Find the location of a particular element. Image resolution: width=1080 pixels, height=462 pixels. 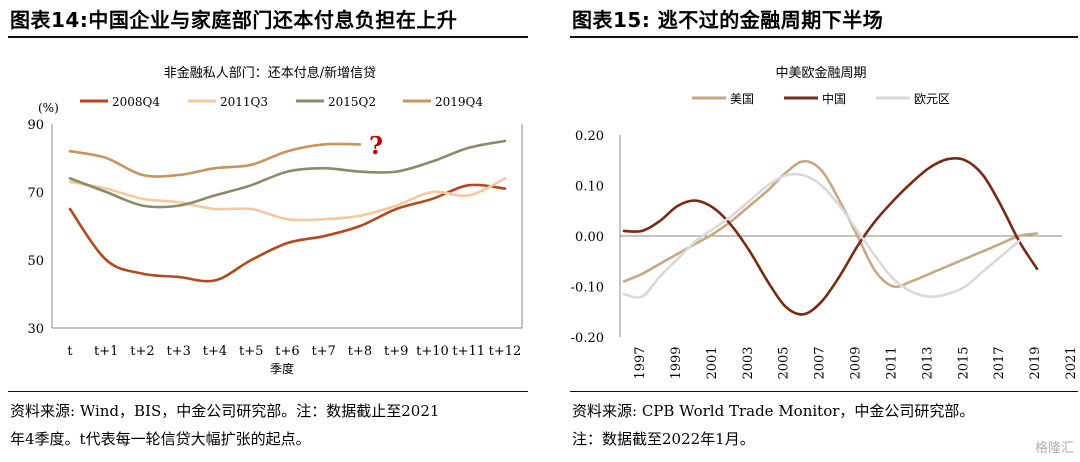

right-source-rule is located at coordinates (824, 391).